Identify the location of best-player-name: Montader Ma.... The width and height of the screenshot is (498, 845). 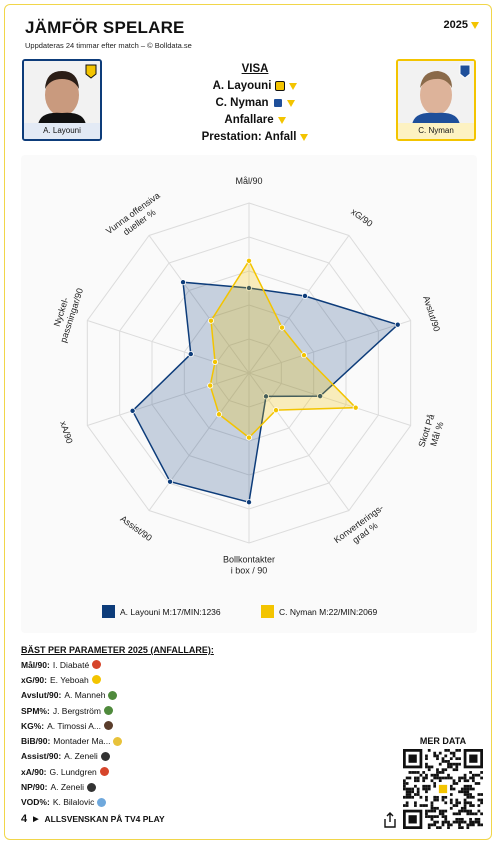
(82, 741).